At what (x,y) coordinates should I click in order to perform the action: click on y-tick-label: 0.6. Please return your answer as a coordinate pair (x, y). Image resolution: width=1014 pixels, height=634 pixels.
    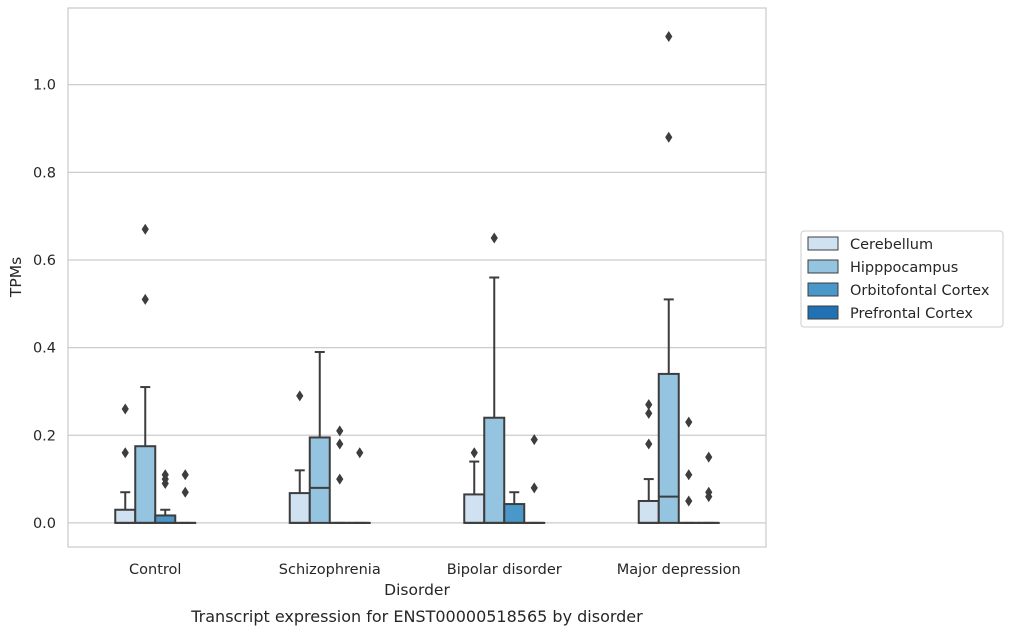
    Looking at the image, I should click on (44, 261).